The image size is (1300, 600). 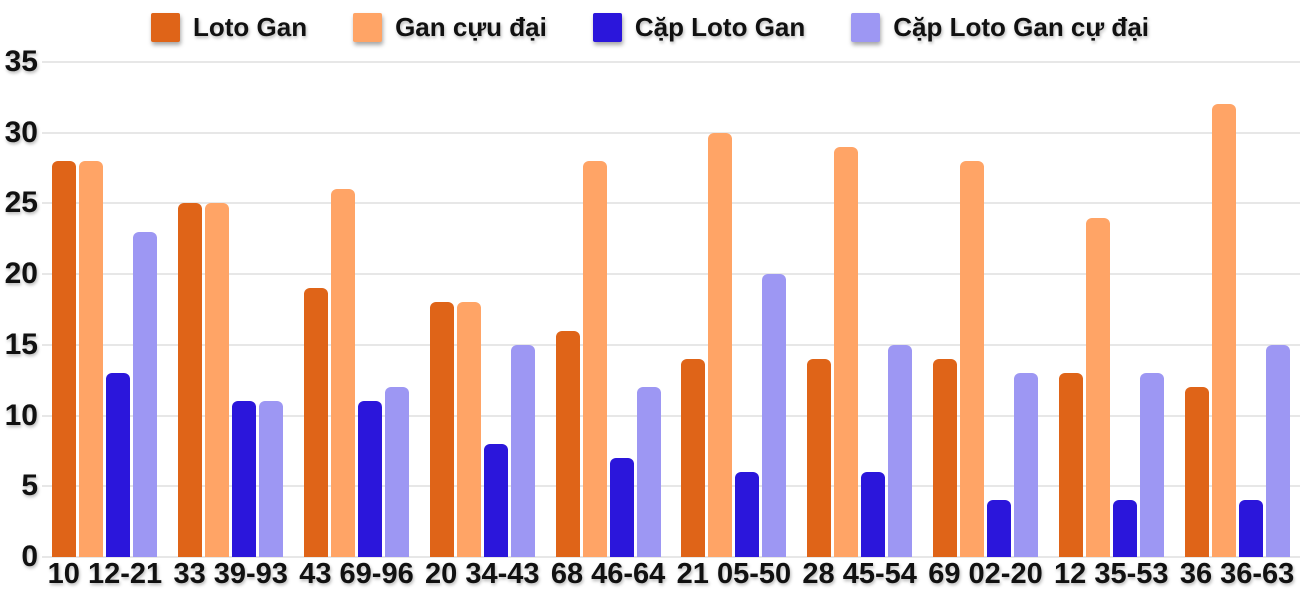 I want to click on legend-label: Cặp Loto Gan cự đại, so click(x=1021, y=27).